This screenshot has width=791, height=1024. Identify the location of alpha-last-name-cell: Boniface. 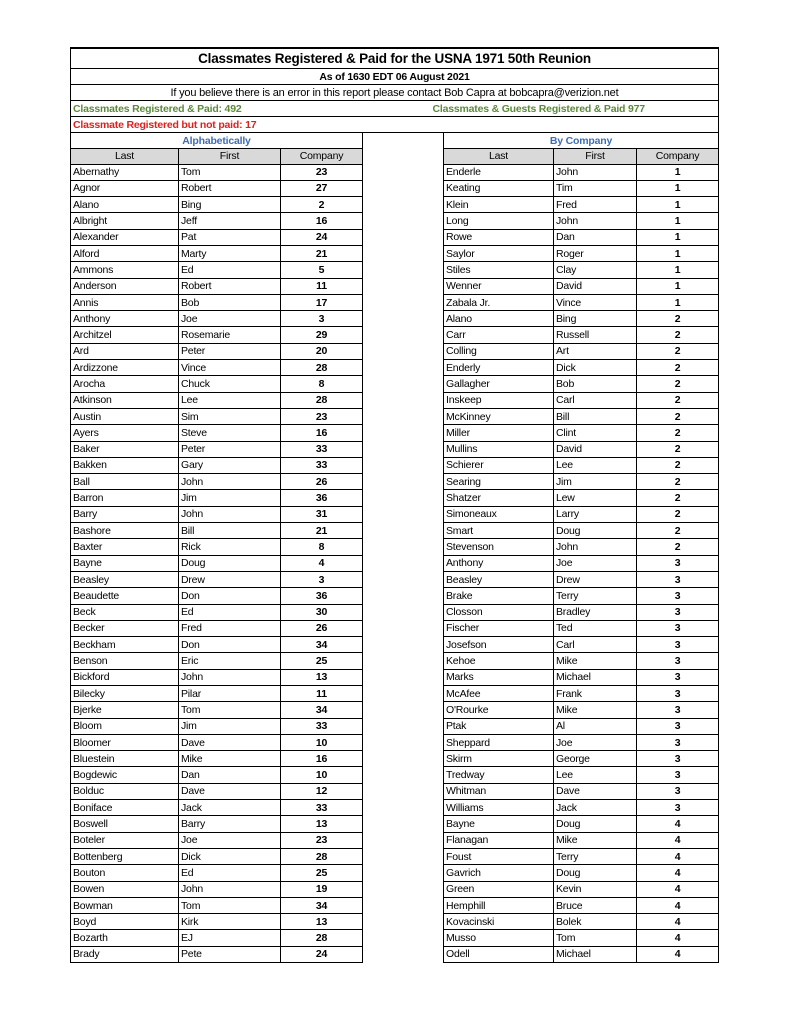
(124, 808).